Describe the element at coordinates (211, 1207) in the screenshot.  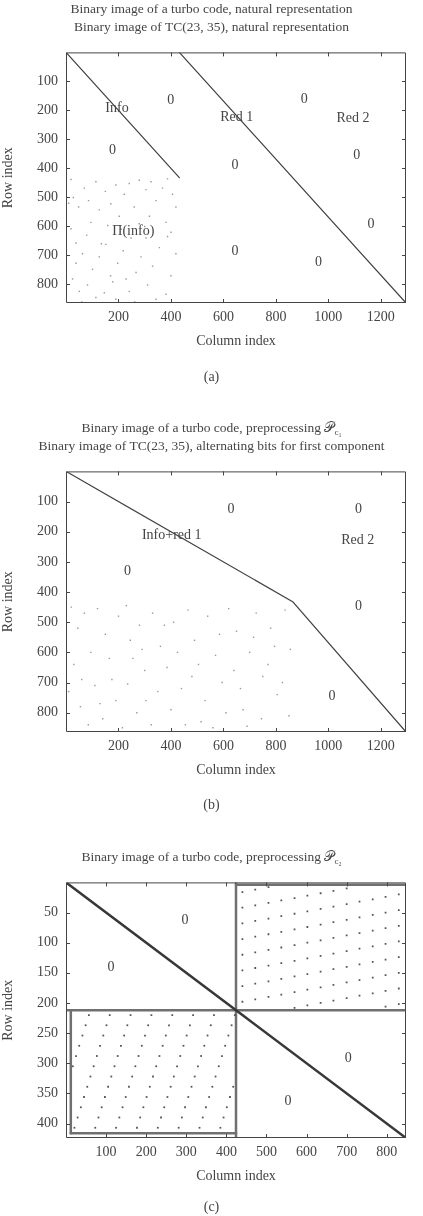
I see `text: (c)` at that location.